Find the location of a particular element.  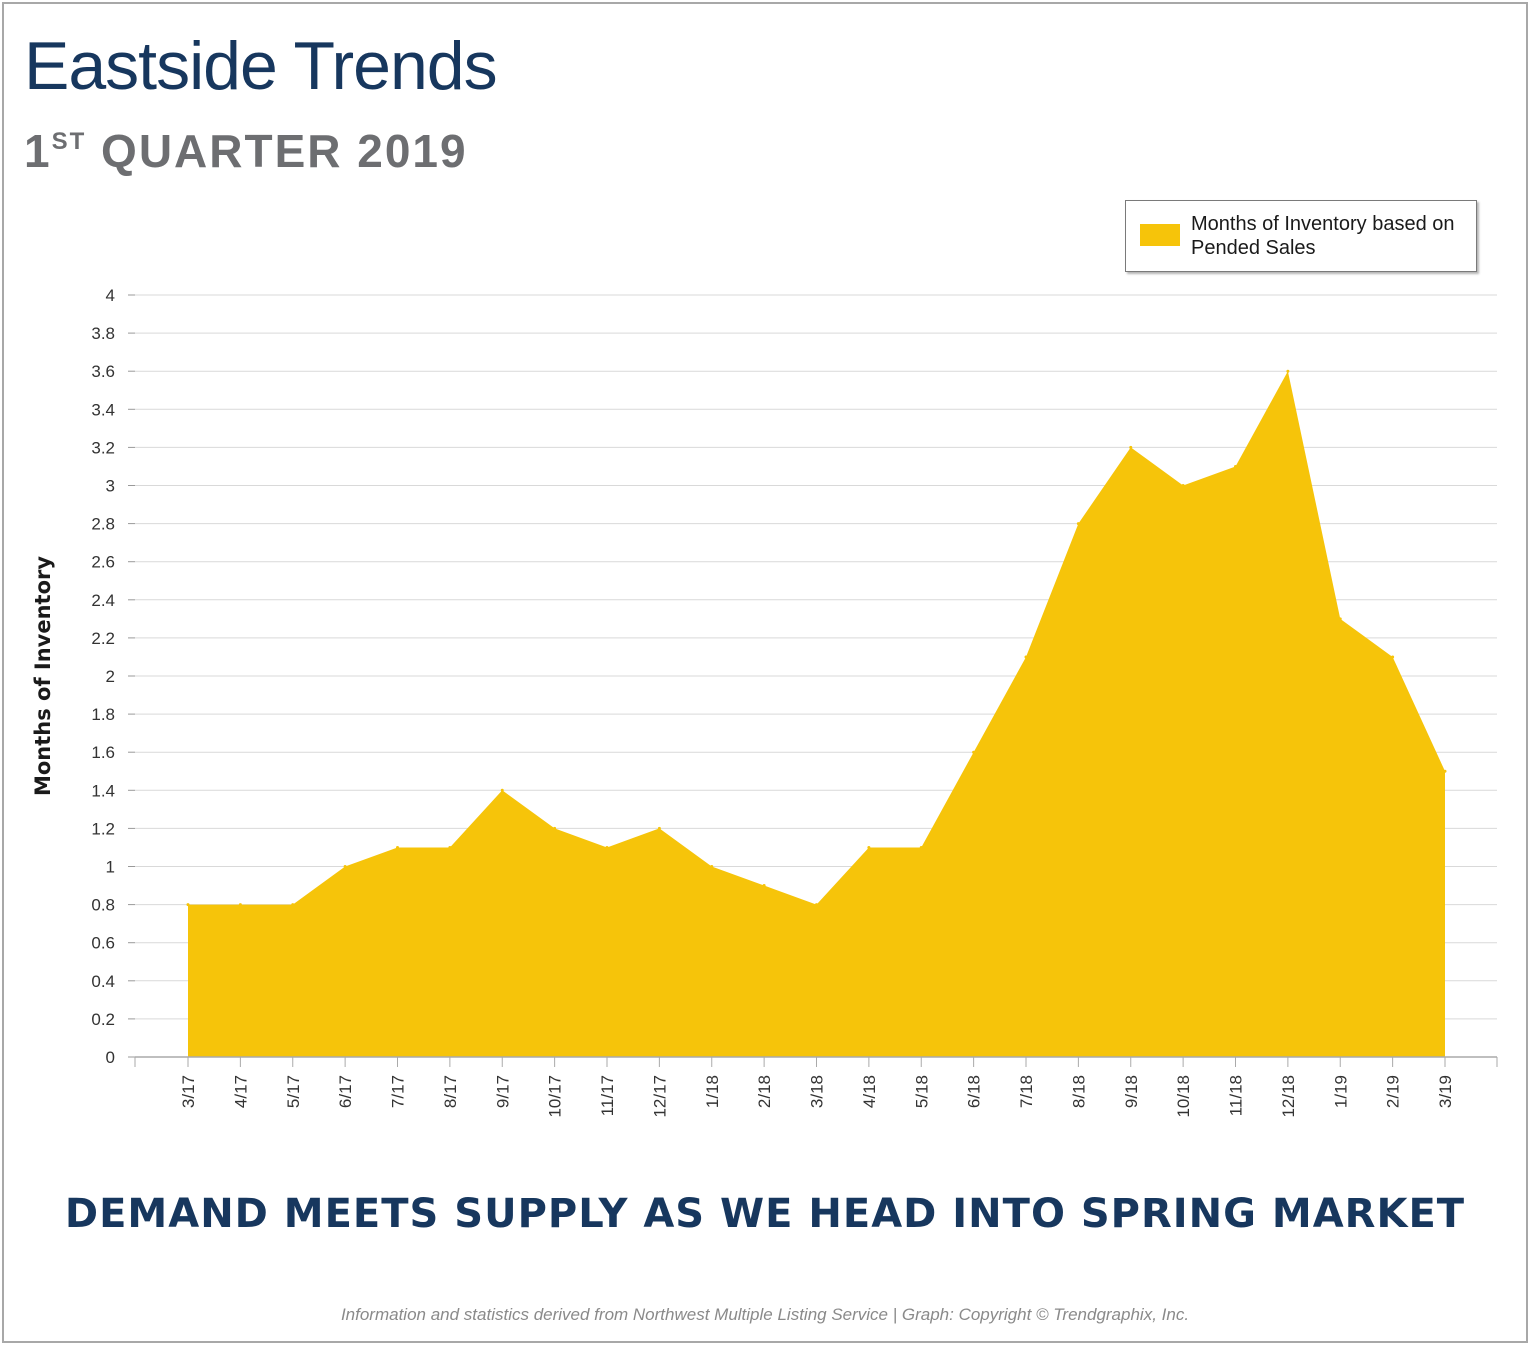

x-tick-label: 1/18 is located at coordinates (712, 1091).